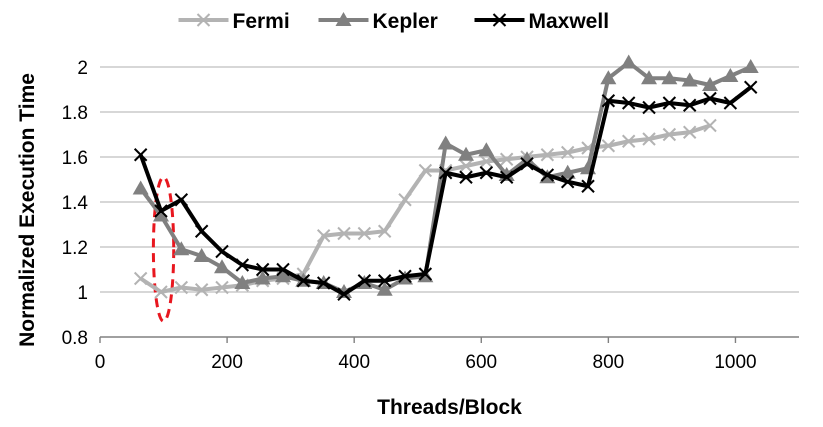  What do you see at coordinates (735, 362) in the screenshot?
I see `x-tick-label: 1000` at bounding box center [735, 362].